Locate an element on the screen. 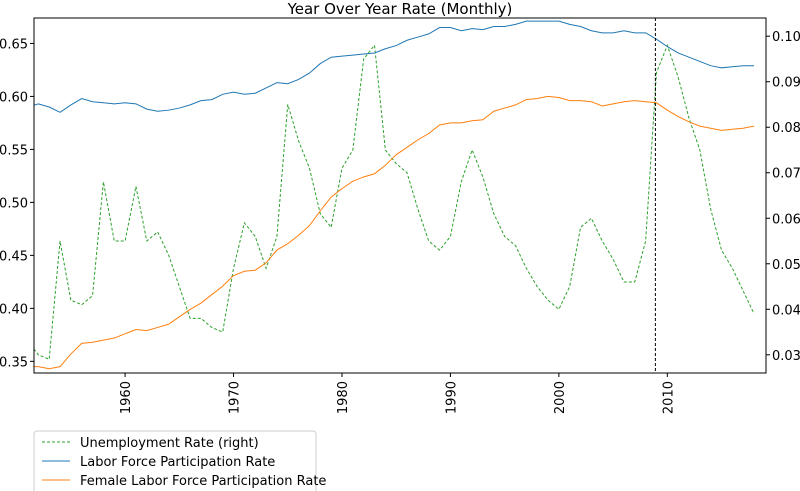 The image size is (800, 491). y2-tick-label: 0.070 is located at coordinates (786, 174).